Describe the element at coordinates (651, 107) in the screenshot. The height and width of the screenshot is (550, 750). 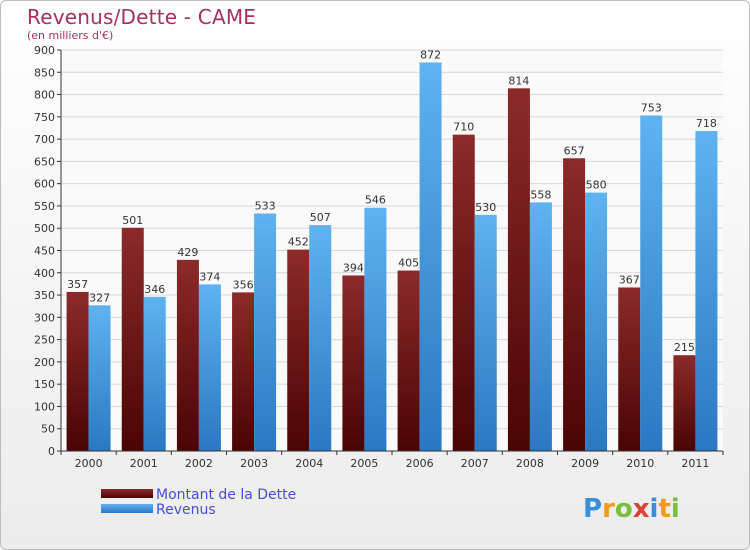
I see `data-label-revenus: 753` at that location.